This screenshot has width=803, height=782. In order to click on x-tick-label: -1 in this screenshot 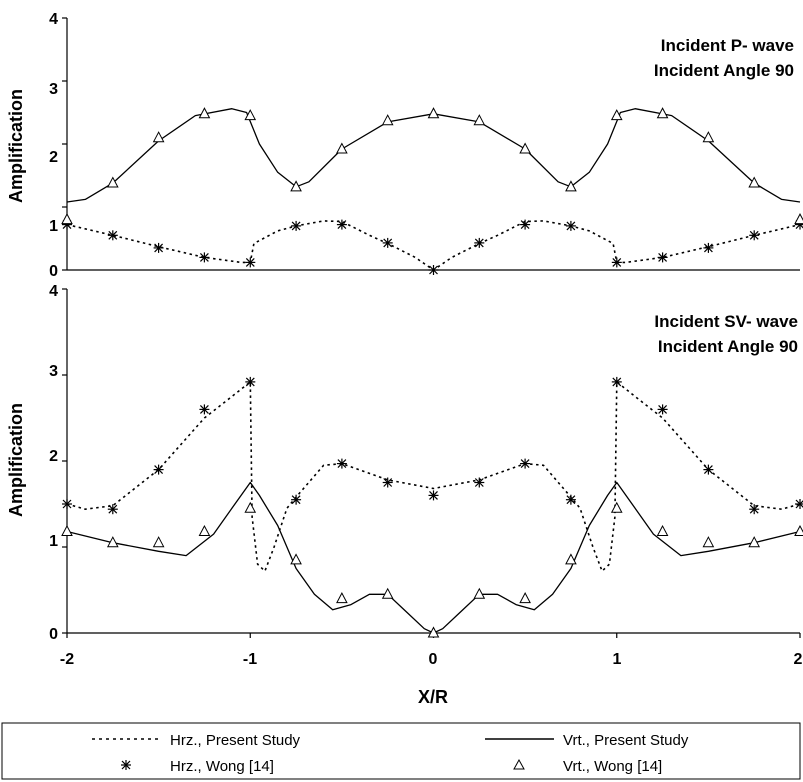, I will do `click(250, 659)`.